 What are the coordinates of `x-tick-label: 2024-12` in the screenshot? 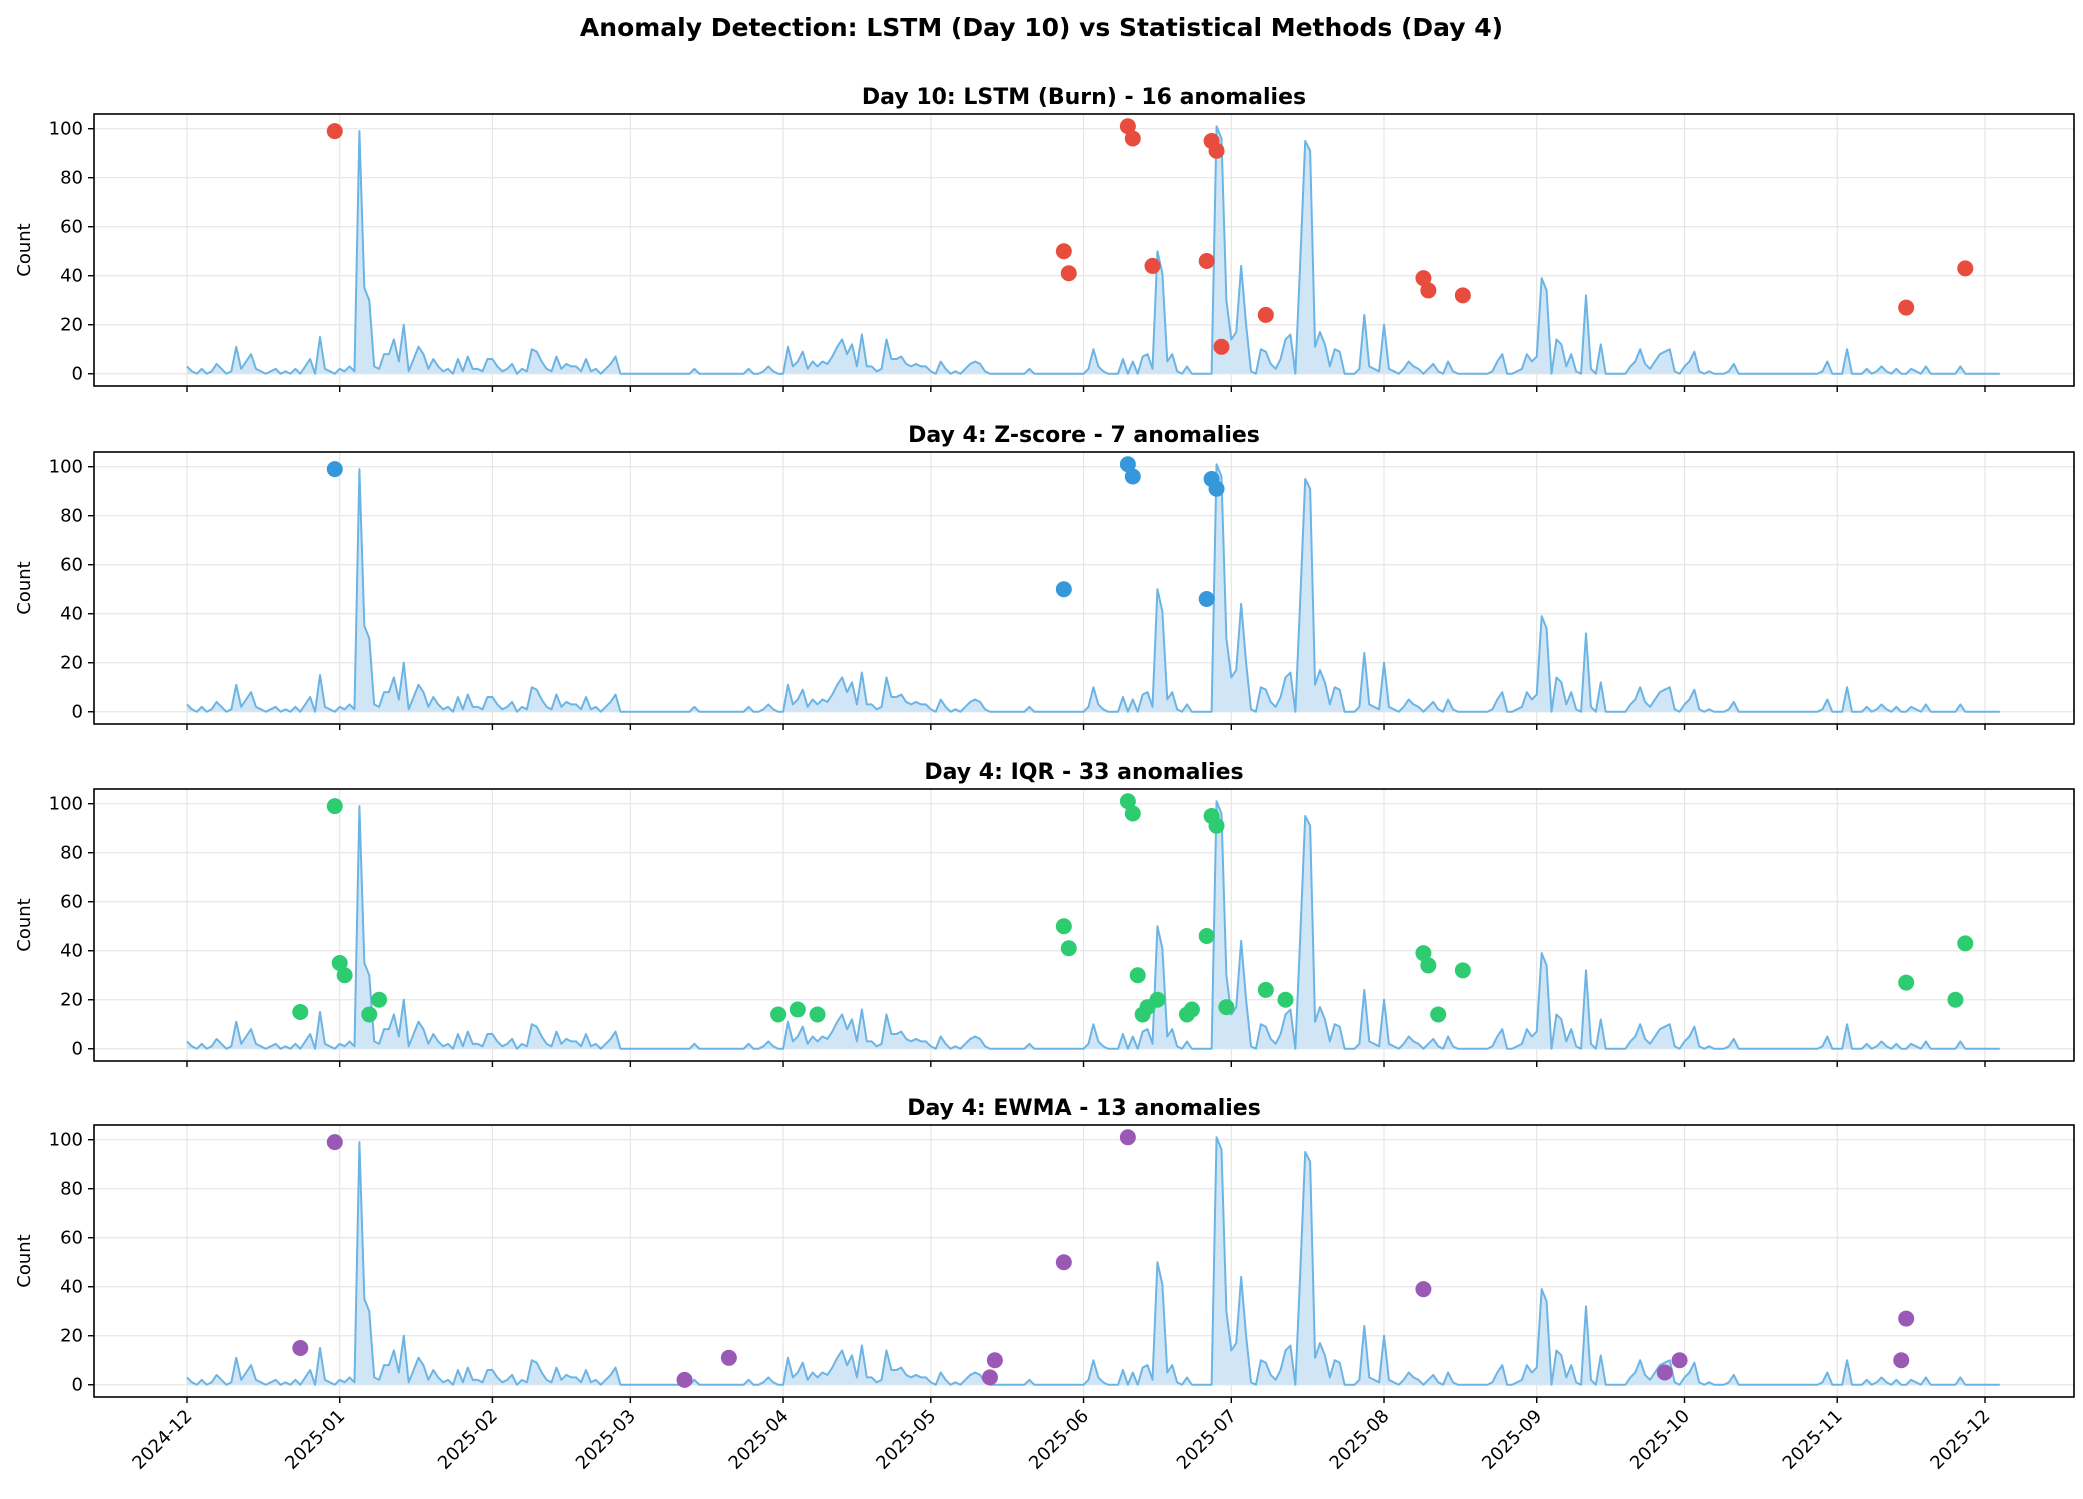 It's located at (162, 1440).